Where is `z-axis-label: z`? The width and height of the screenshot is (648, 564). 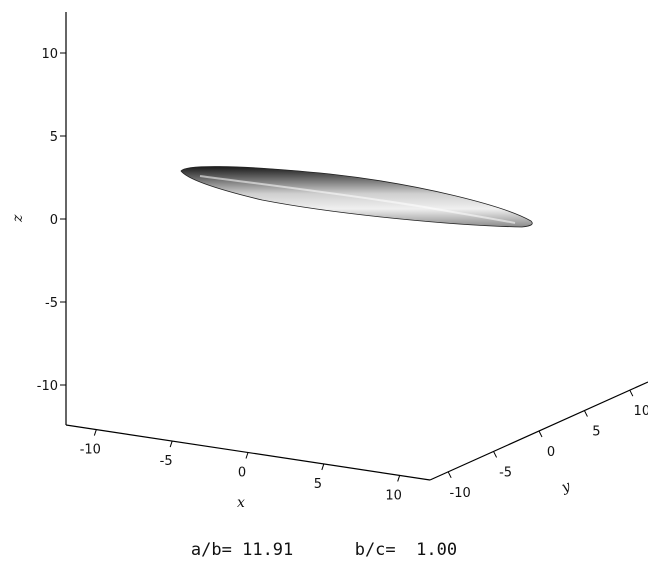 z-axis-label: z is located at coordinates (18, 218).